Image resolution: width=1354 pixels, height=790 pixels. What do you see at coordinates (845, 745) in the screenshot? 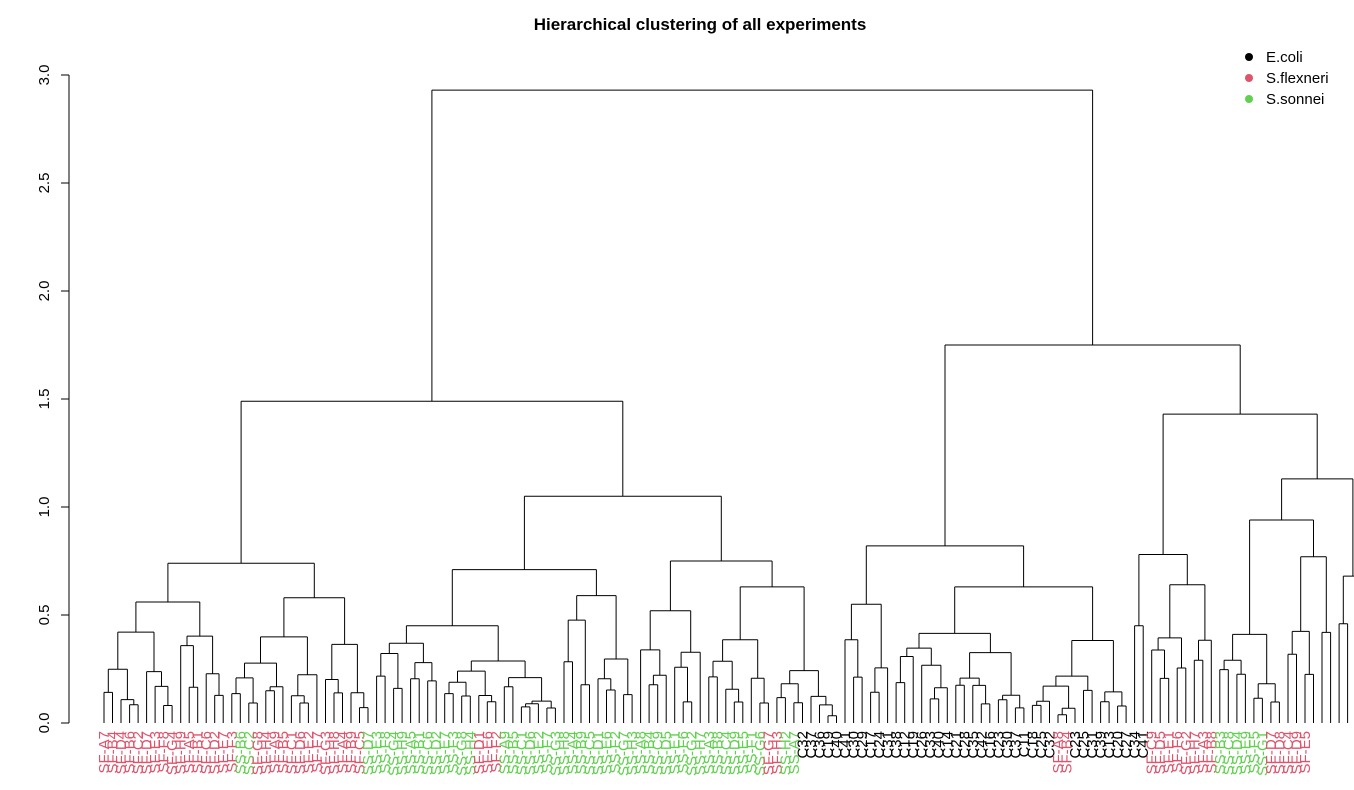
I see `leaf-label: C41` at bounding box center [845, 745].